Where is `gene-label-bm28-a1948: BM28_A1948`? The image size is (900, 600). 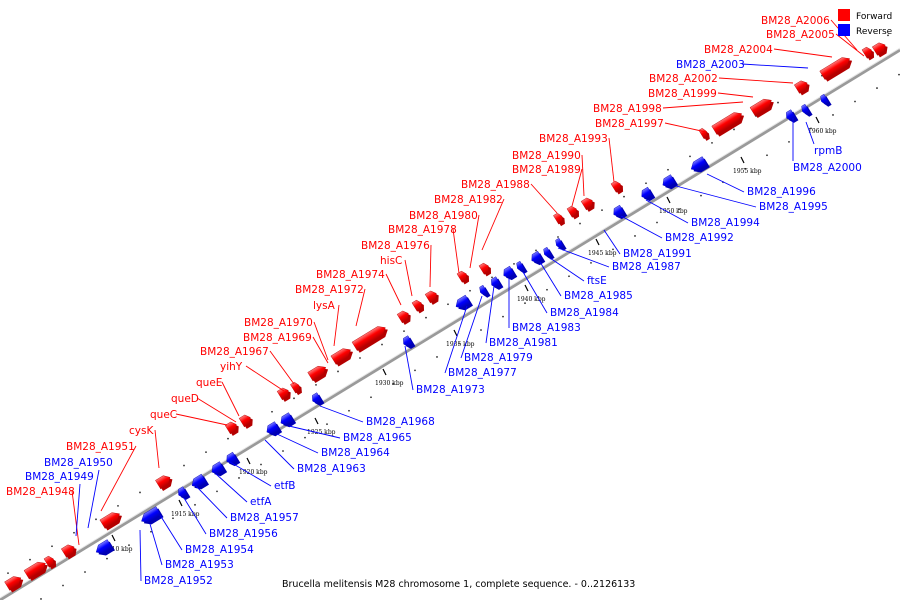 gene-label-bm28-a1948: BM28_A1948 is located at coordinates (40, 492).